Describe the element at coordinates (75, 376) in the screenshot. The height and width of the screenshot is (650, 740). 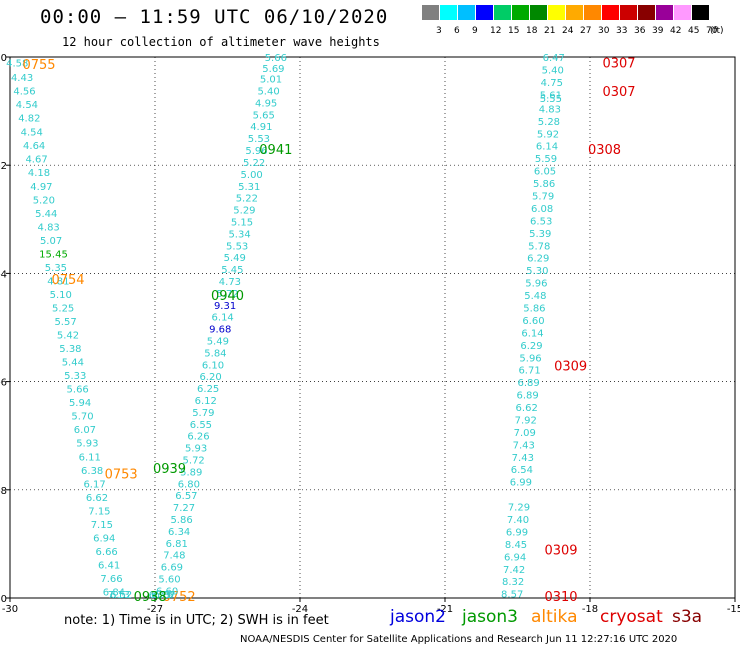
I see `wave-height-value: 5.33` at that location.